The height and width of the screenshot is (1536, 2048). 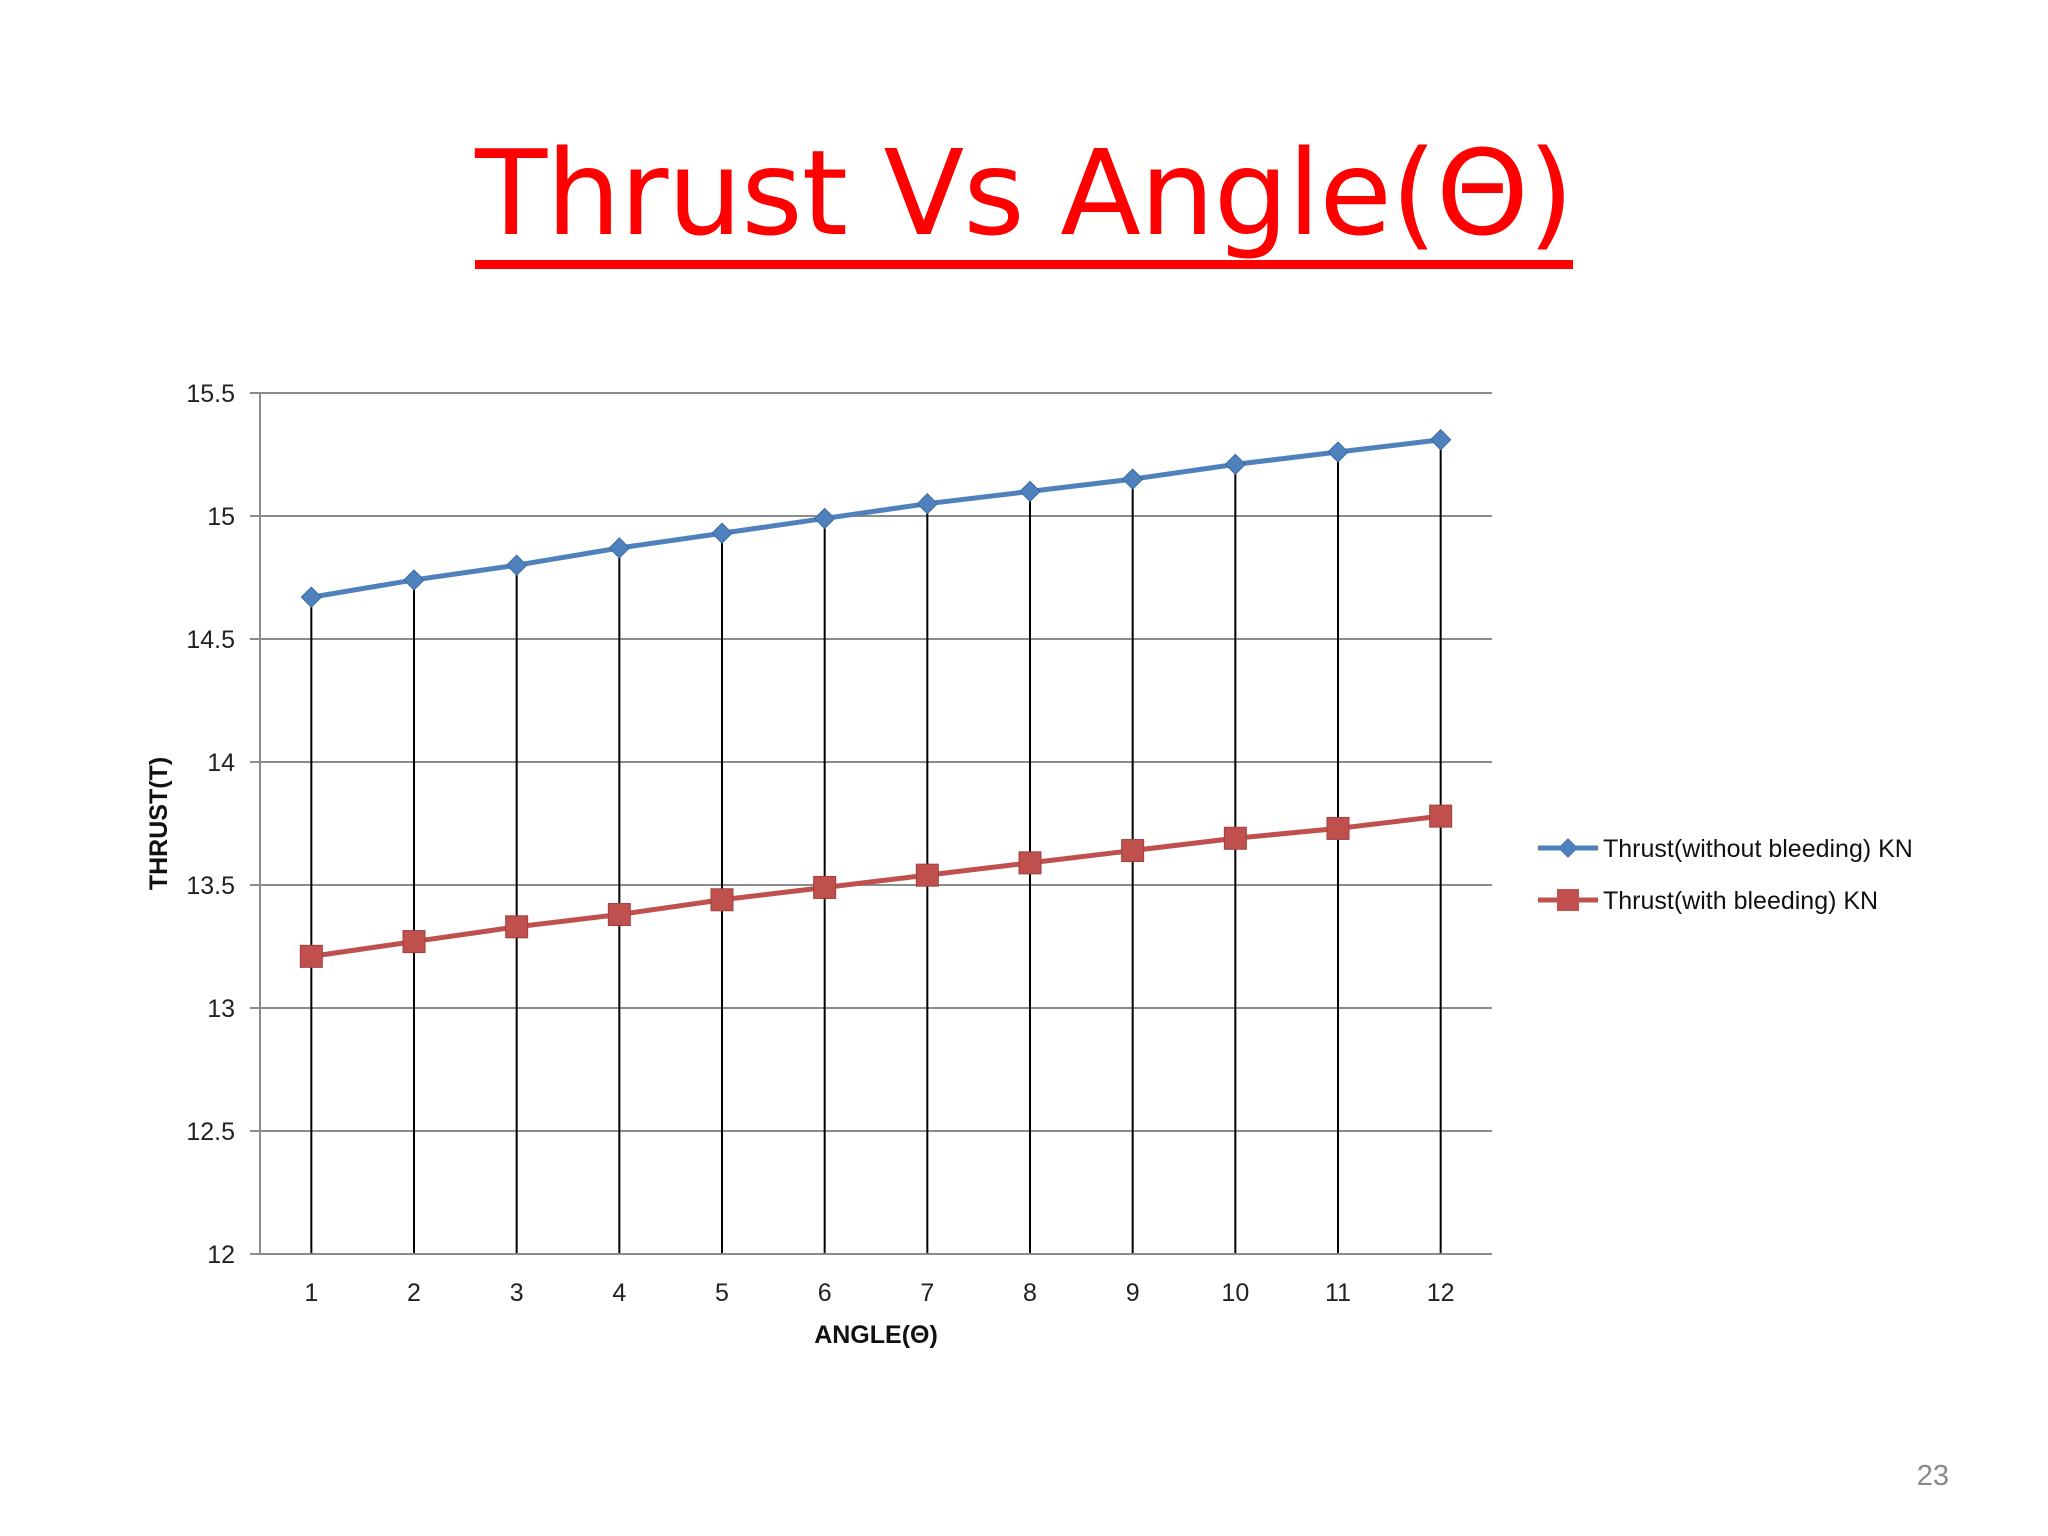 What do you see at coordinates (1030, 1293) in the screenshot?
I see `x-tick-label: 8` at bounding box center [1030, 1293].